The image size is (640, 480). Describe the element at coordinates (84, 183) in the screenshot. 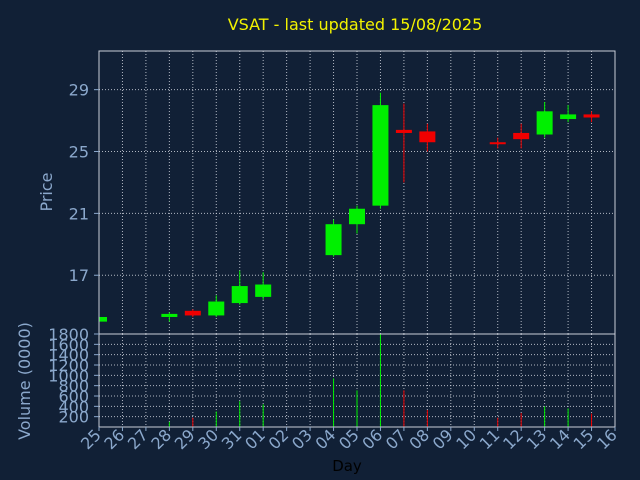

I see `price-y-ticks: 17 21 25 29` at that location.